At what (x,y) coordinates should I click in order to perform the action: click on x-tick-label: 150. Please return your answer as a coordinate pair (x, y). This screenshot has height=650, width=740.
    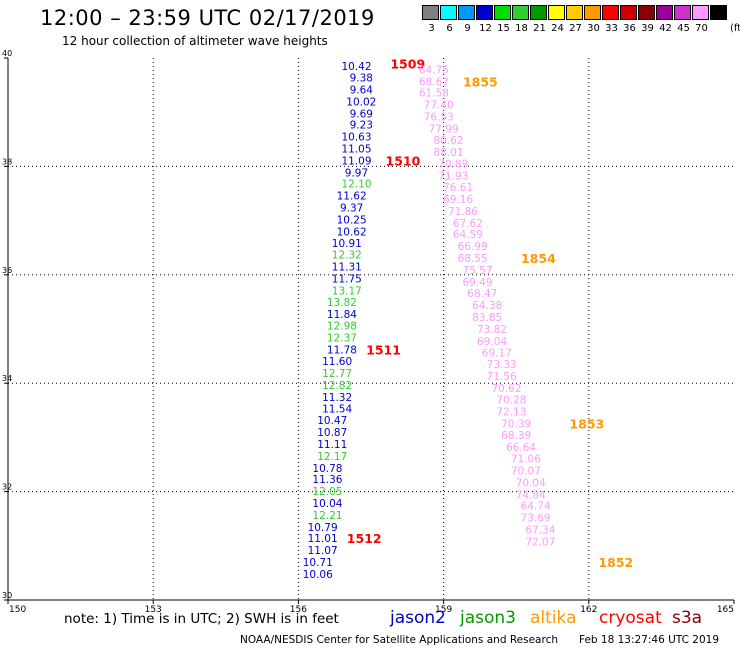
    Looking at the image, I should click on (17, 610).